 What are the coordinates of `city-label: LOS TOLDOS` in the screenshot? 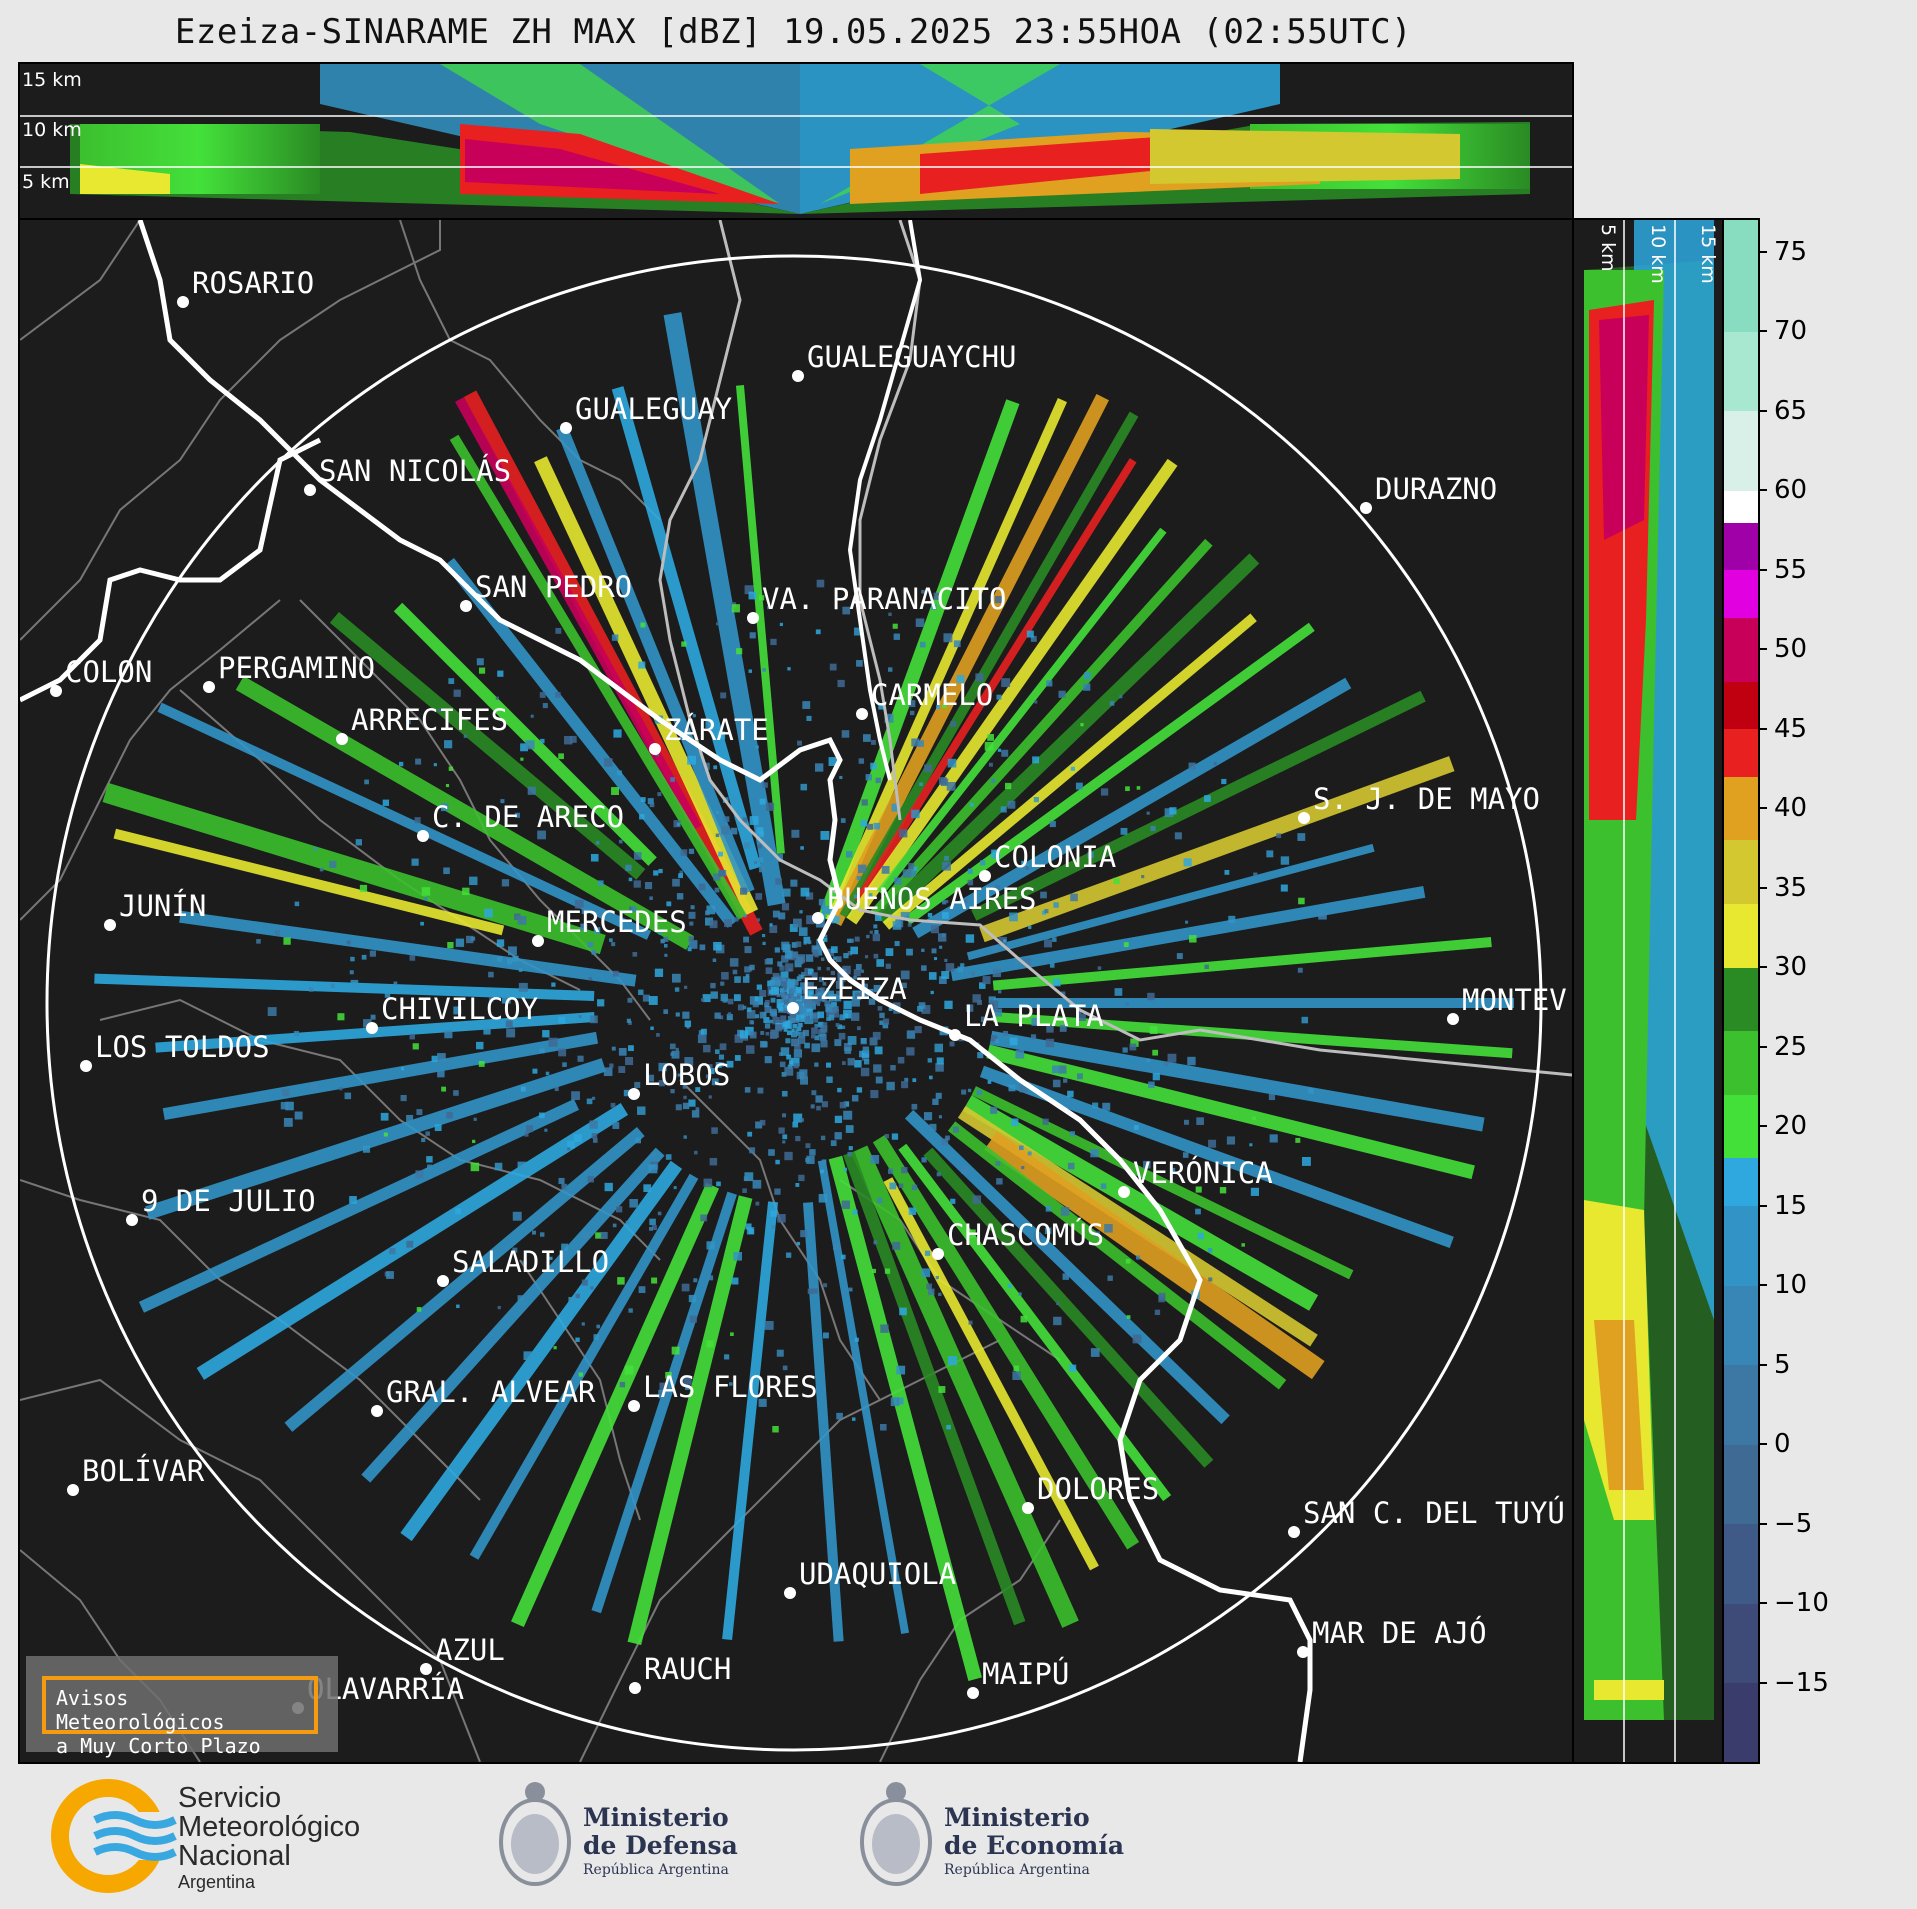 It's located at (182, 1047).